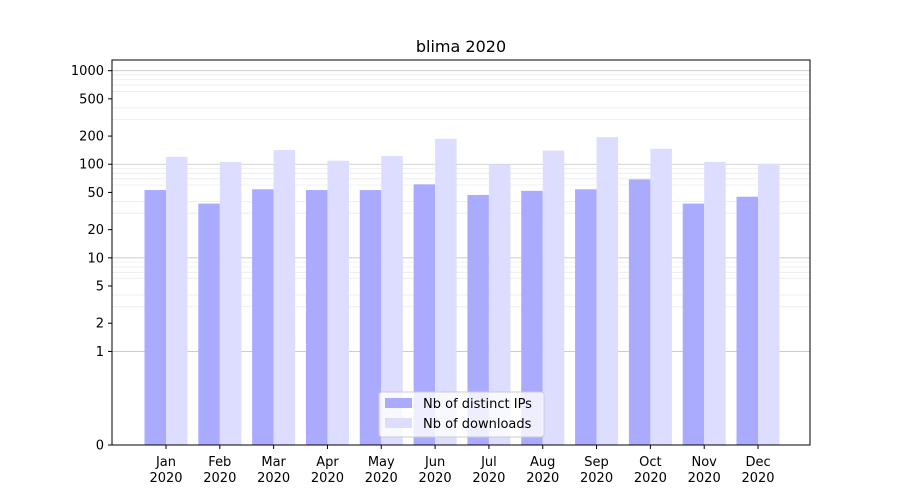 This screenshot has width=900, height=500. What do you see at coordinates (91, 137) in the screenshot?
I see `y-tick-label: 200` at bounding box center [91, 137].